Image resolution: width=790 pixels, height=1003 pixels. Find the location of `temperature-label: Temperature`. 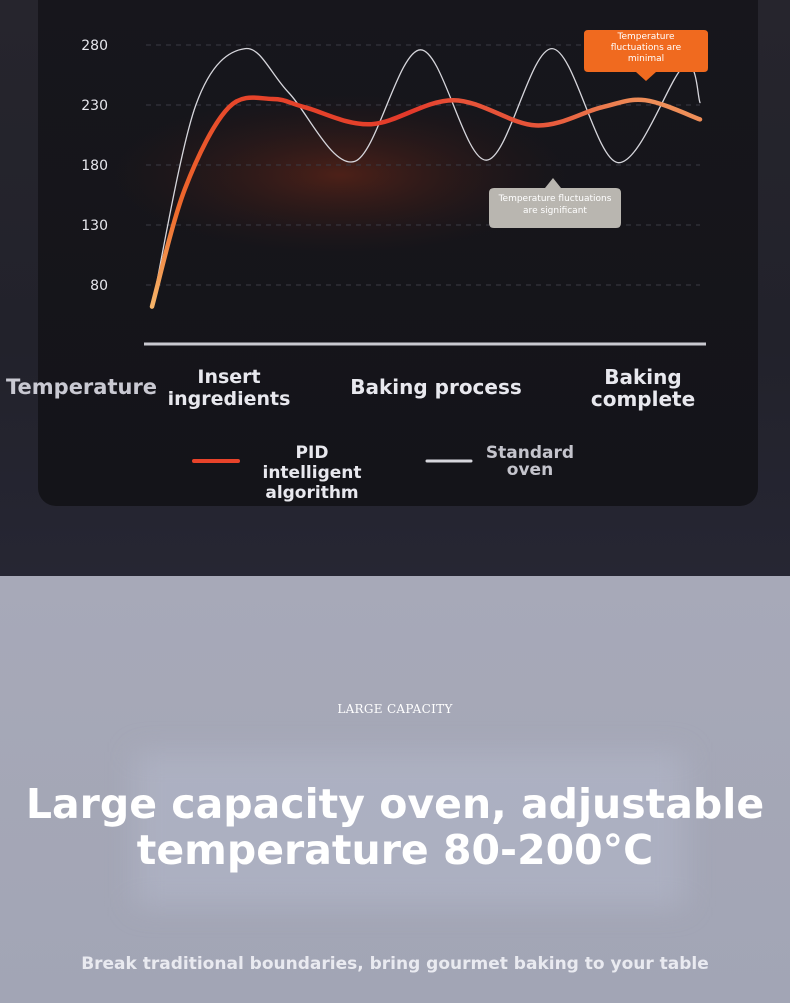

temperature-label: Temperature is located at coordinates (82, 387).